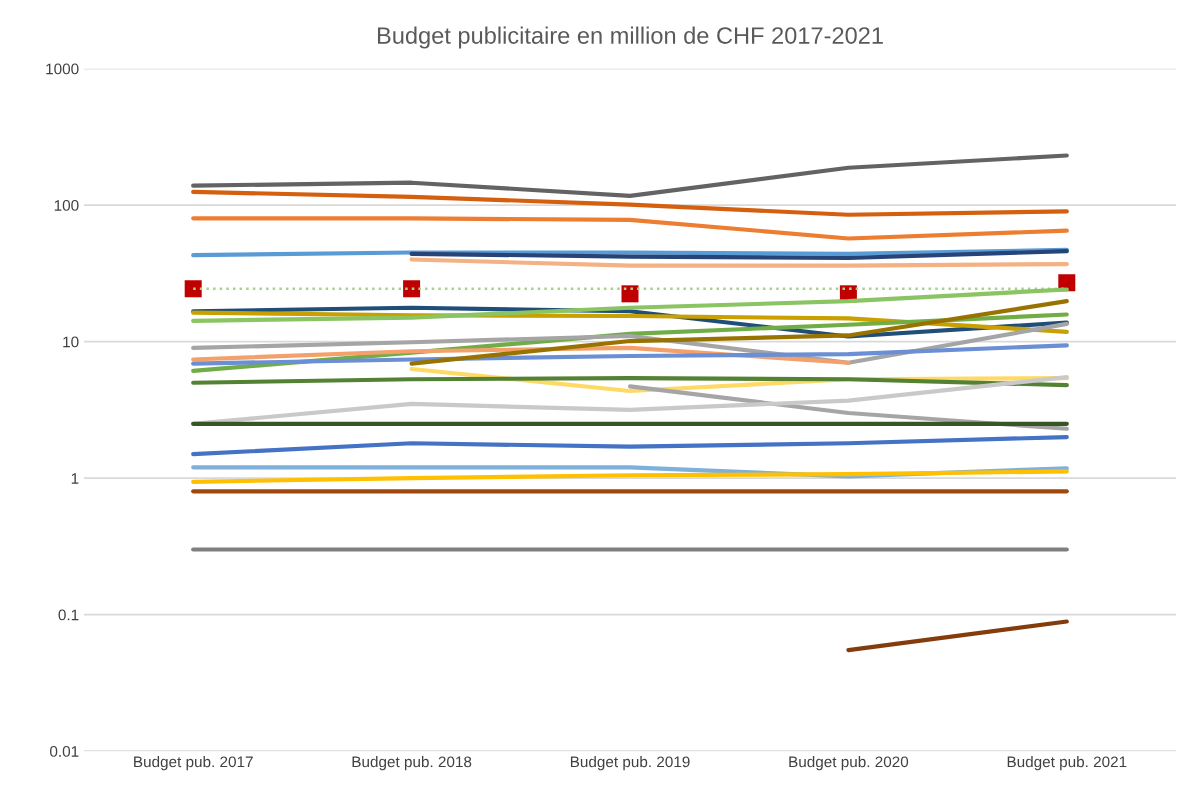 The height and width of the screenshot is (789, 1200). Describe the element at coordinates (630, 37) in the screenshot. I see `chart-title: Budget publicitaire en million de CHF 2017-2021` at that location.